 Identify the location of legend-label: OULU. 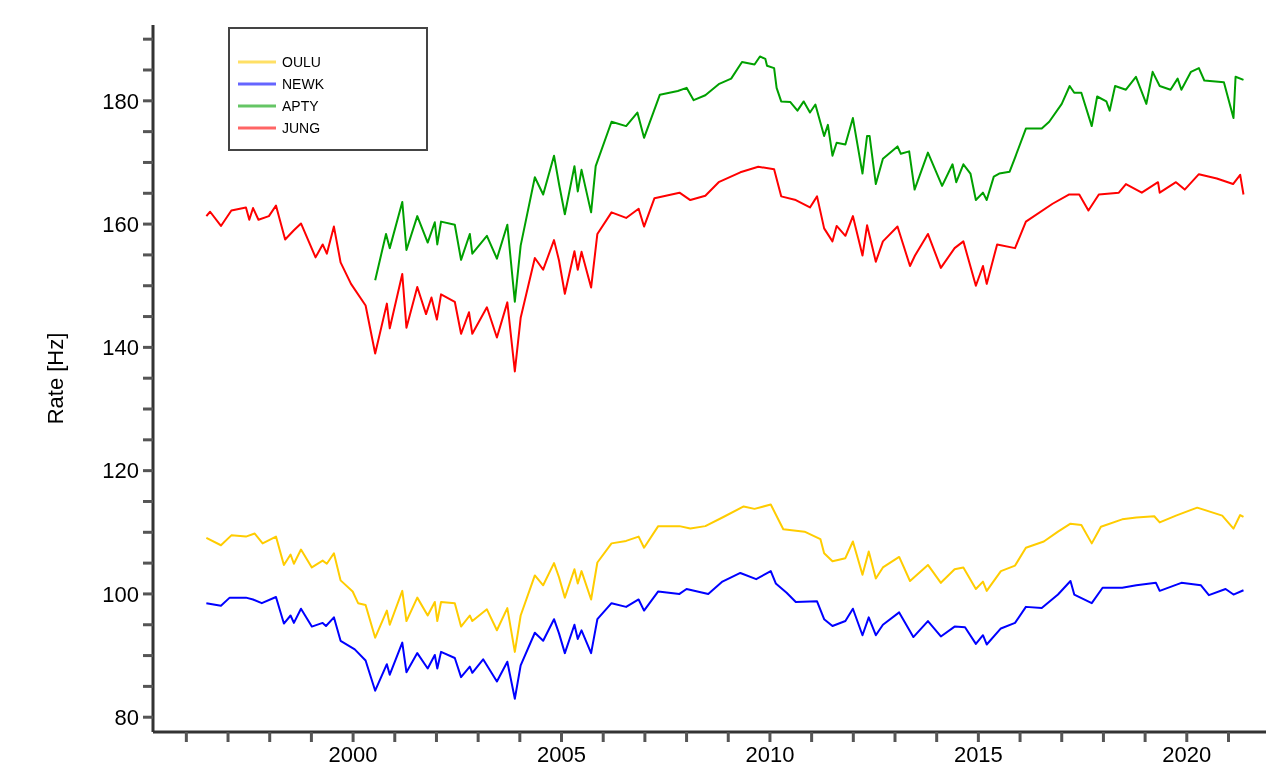
(301, 62).